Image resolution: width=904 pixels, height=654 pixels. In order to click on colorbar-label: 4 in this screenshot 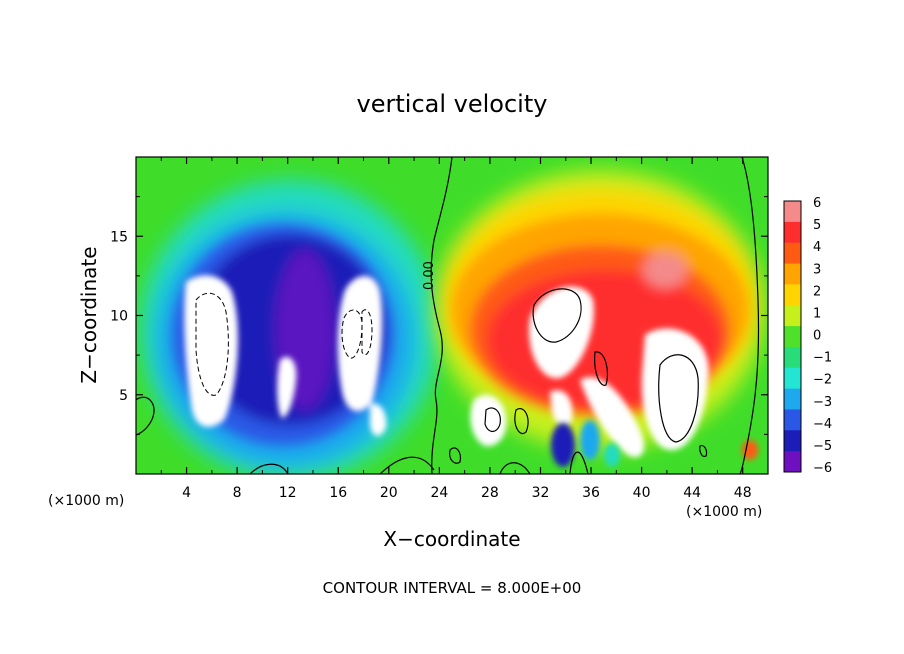, I will do `click(817, 247)`.